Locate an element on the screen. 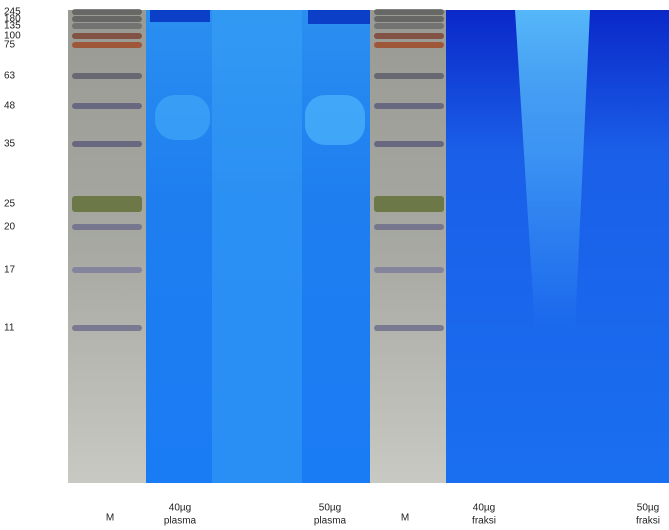 The image size is (669, 530). lane-gap is located at coordinates (257, 246).